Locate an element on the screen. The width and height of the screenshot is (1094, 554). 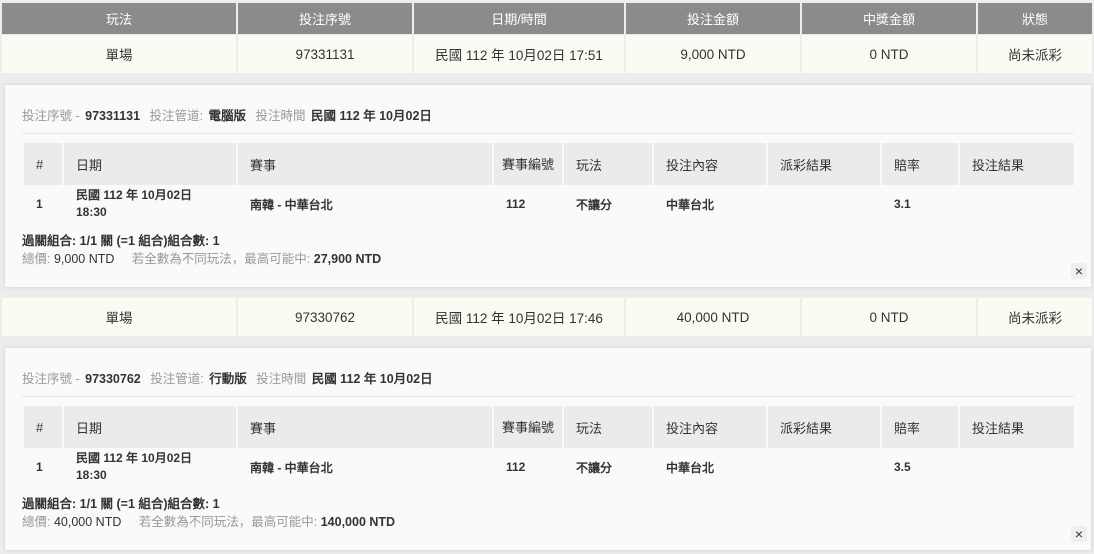
total-value: 40,000 NTD is located at coordinates (87, 522).